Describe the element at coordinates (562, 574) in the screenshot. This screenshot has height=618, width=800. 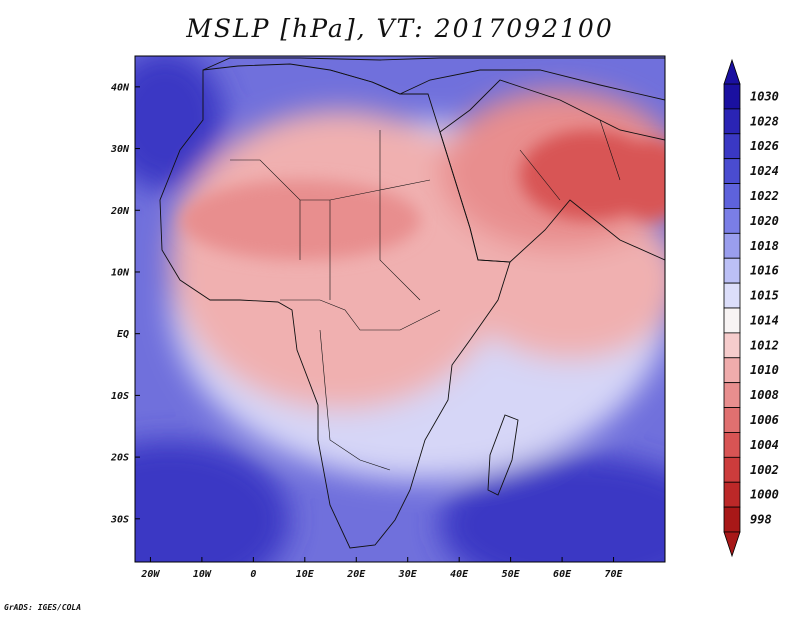
I see `lon-tick-label: 60E` at that location.